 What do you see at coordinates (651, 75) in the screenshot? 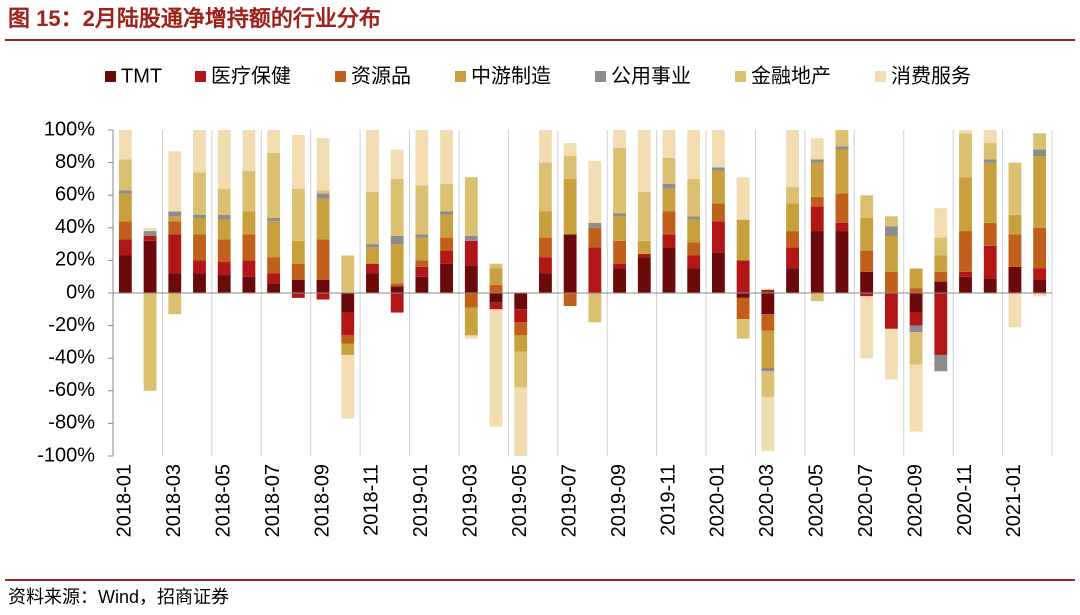
I see `legend-label: 公用事业` at bounding box center [651, 75].